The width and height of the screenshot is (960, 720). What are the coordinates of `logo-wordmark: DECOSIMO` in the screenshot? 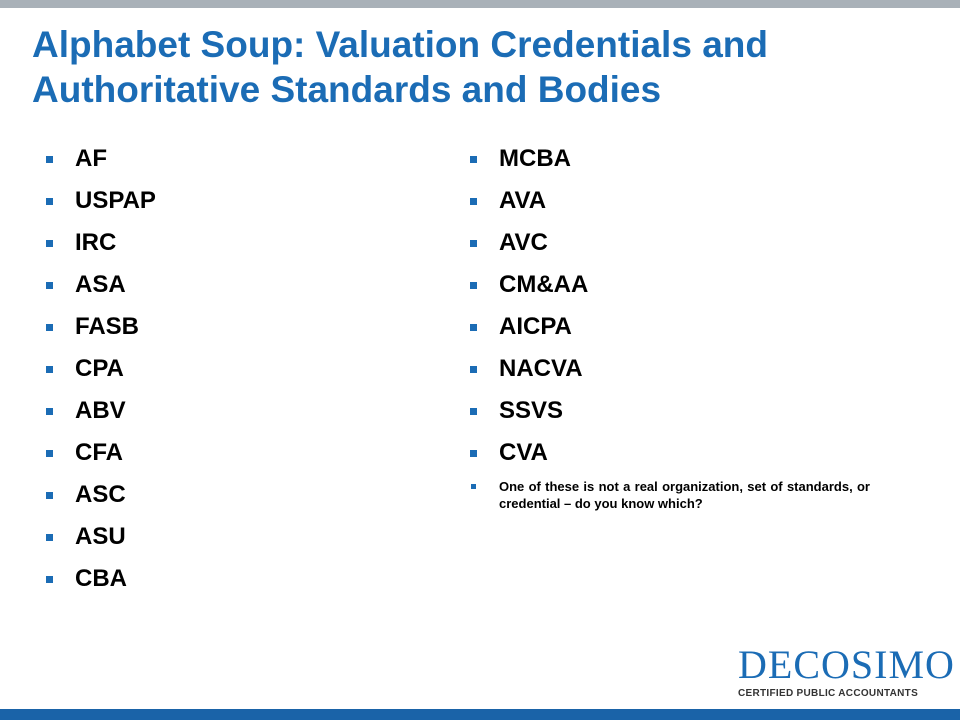 It's located at (846, 664).